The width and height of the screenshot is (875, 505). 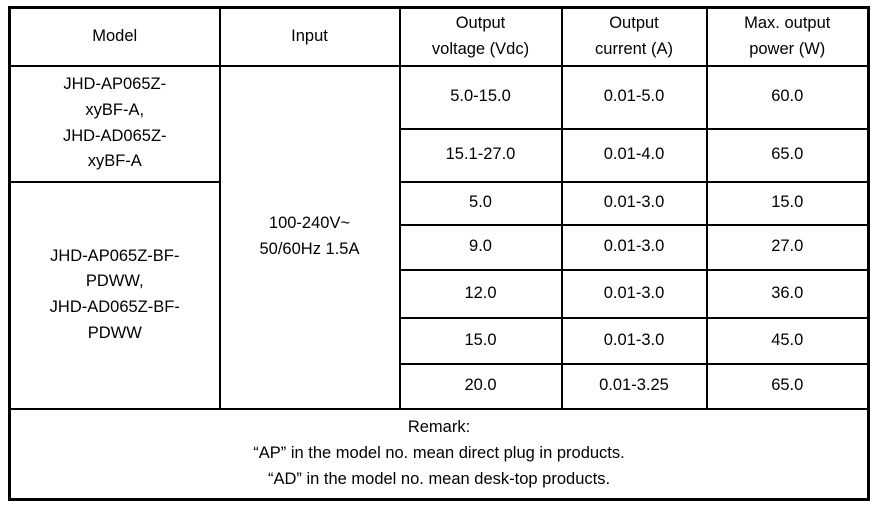 I want to click on voltage-cell: 5.0, so click(x=480, y=203).